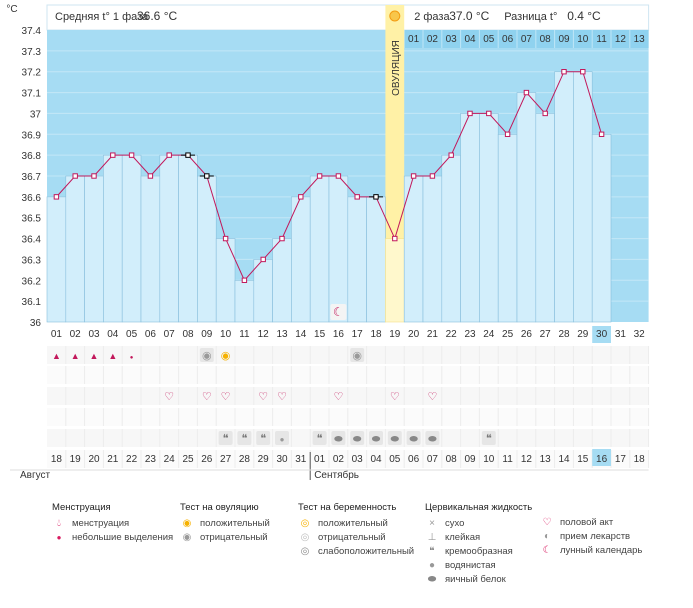 This screenshot has height=608, width=693. Describe the element at coordinates (508, 334) in the screenshot. I see `cycle-day-label: 25` at that location.